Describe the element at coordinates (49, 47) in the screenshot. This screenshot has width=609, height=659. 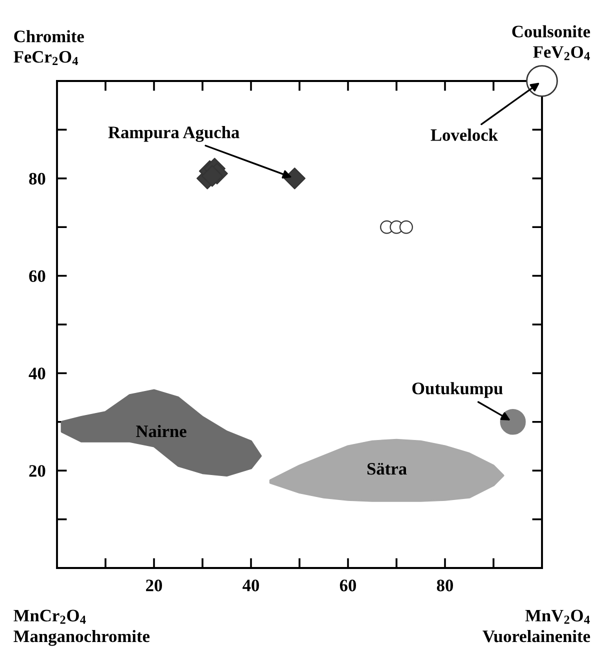
I see `text: Chromite FeCr$_{2}$O$_{4}$` at that location.